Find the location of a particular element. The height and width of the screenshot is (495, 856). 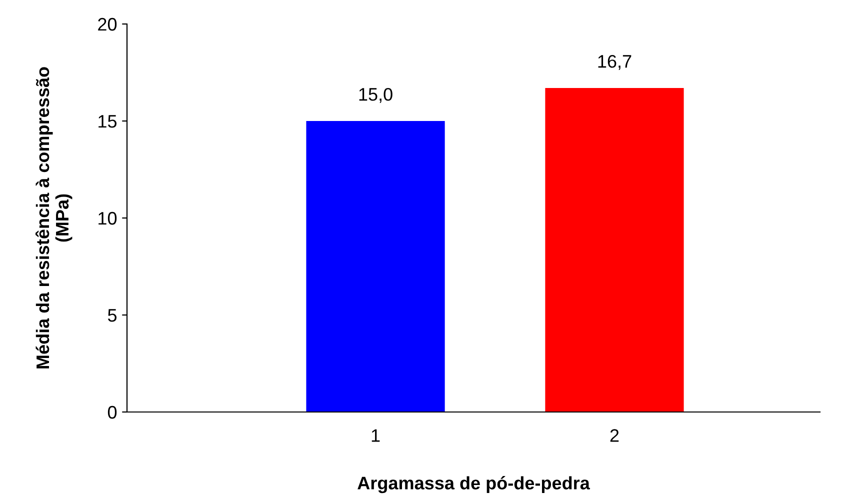

y-tick-label: 15 is located at coordinates (107, 121).